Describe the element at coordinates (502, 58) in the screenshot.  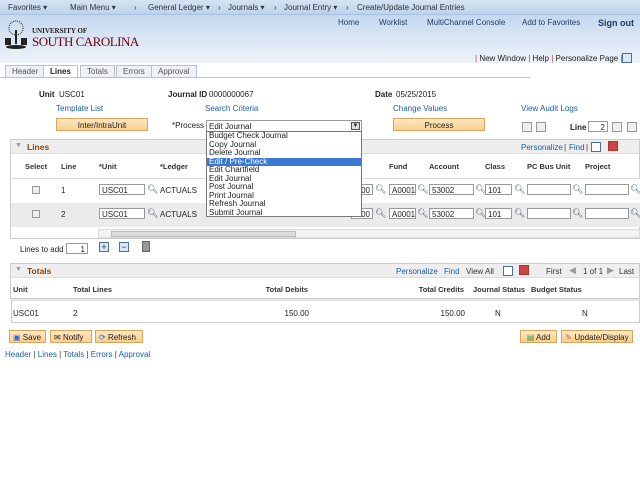
I see `new-window-link: New Window` at that location.